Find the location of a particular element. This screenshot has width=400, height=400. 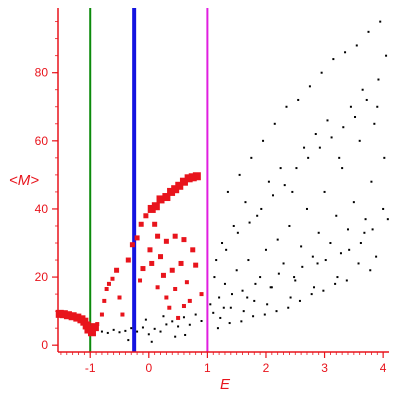

x-axis-title: E is located at coordinates (225, 384).